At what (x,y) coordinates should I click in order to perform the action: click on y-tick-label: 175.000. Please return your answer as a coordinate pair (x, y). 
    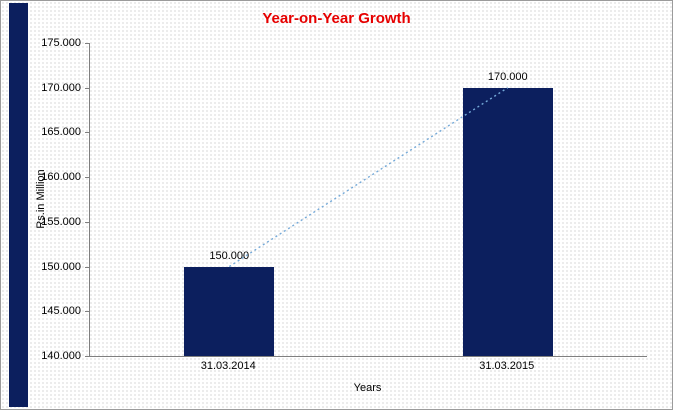
    Looking at the image, I should click on (61, 43).